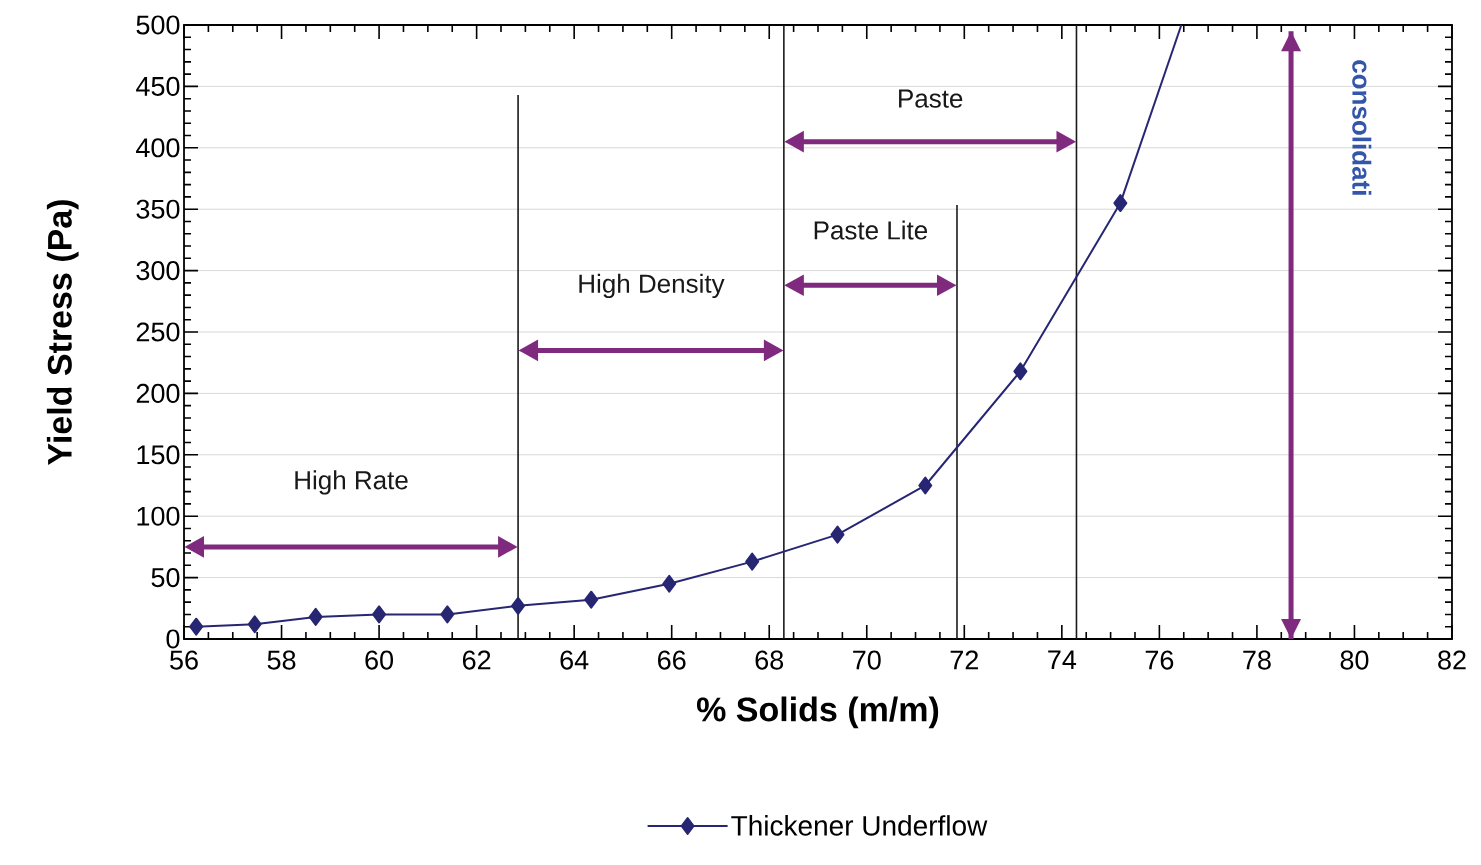 The image size is (1481, 865). What do you see at coordinates (165, 578) in the screenshot?
I see `y-tick-label: 50` at bounding box center [165, 578].